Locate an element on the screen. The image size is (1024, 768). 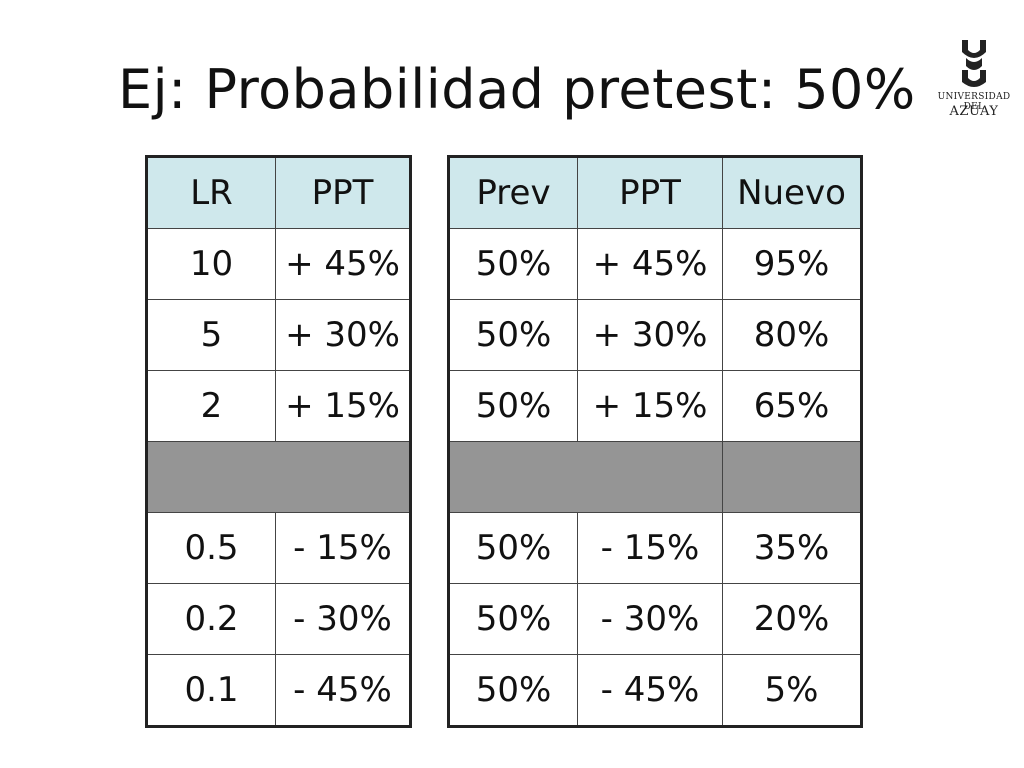
logo-text-line2: AZUAY is located at coordinates (974, 111).